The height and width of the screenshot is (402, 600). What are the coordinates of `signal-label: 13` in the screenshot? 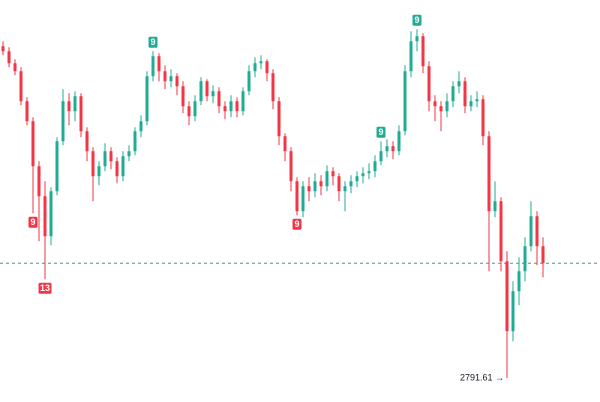 It's located at (45, 288).